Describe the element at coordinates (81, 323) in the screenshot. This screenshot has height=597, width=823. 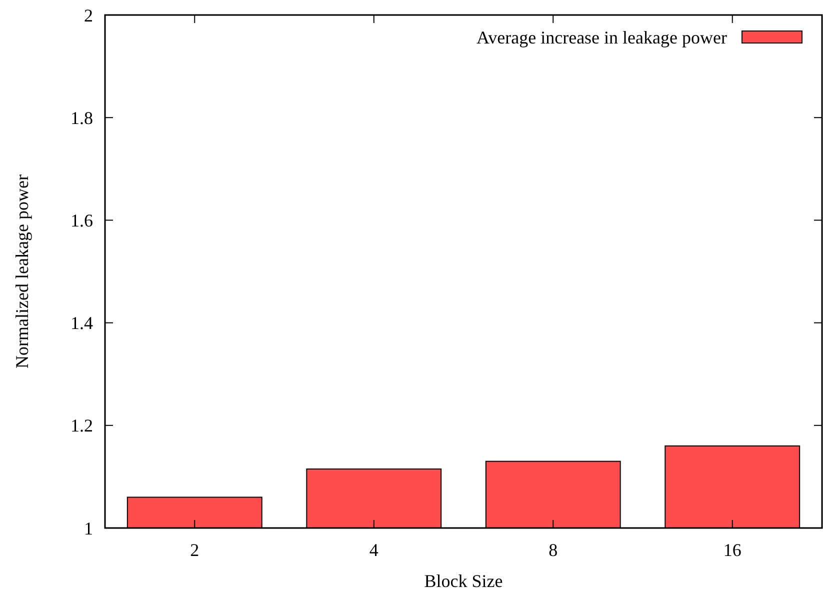
I see `y-tick-label: 1.4` at that location.